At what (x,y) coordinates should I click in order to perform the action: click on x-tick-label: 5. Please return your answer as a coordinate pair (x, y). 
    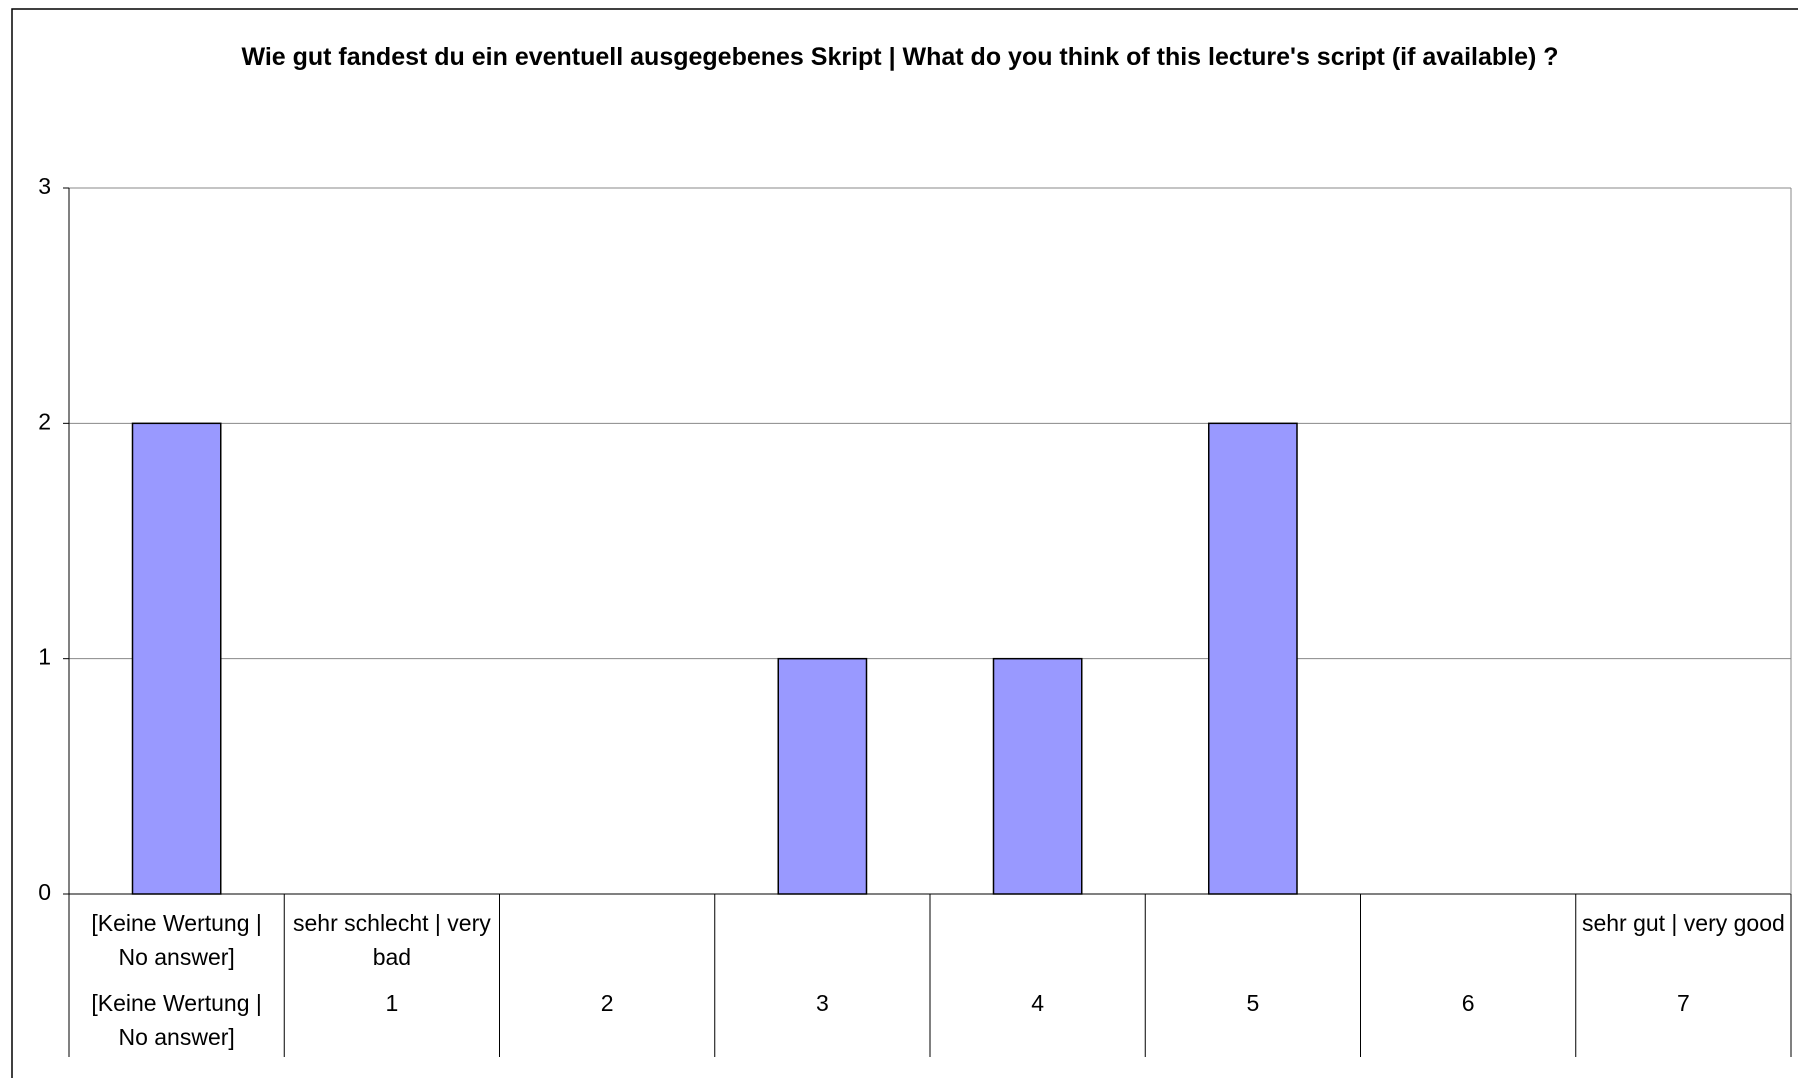
    Looking at the image, I should click on (1253, 1003).